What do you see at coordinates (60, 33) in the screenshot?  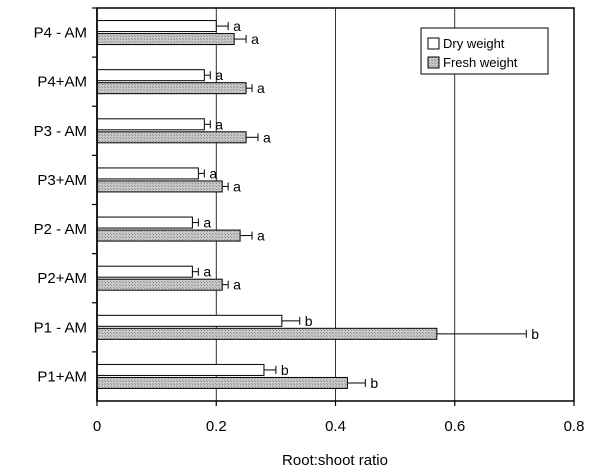 I see `category-label: P4 - AM` at bounding box center [60, 33].